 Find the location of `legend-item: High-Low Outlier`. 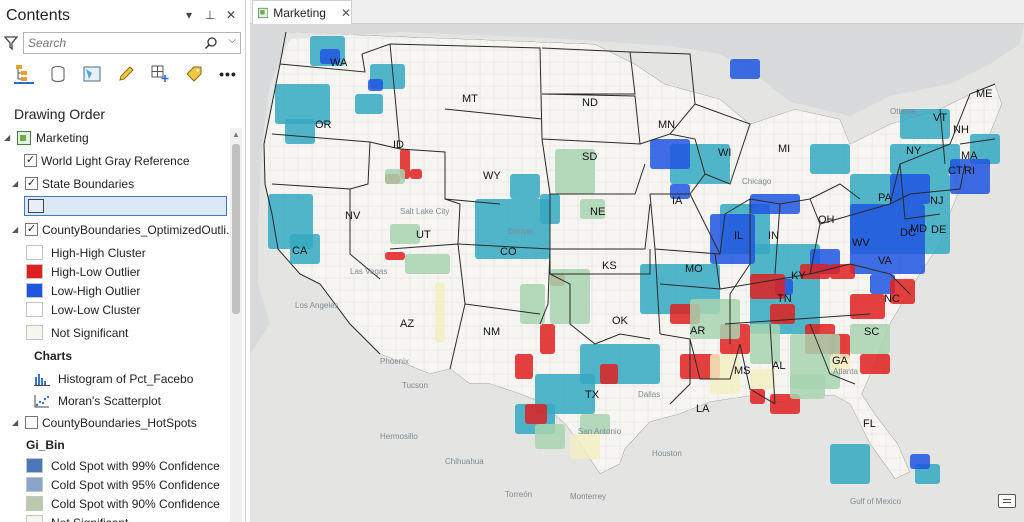

legend-item: High-Low Outlier is located at coordinates (83, 271).